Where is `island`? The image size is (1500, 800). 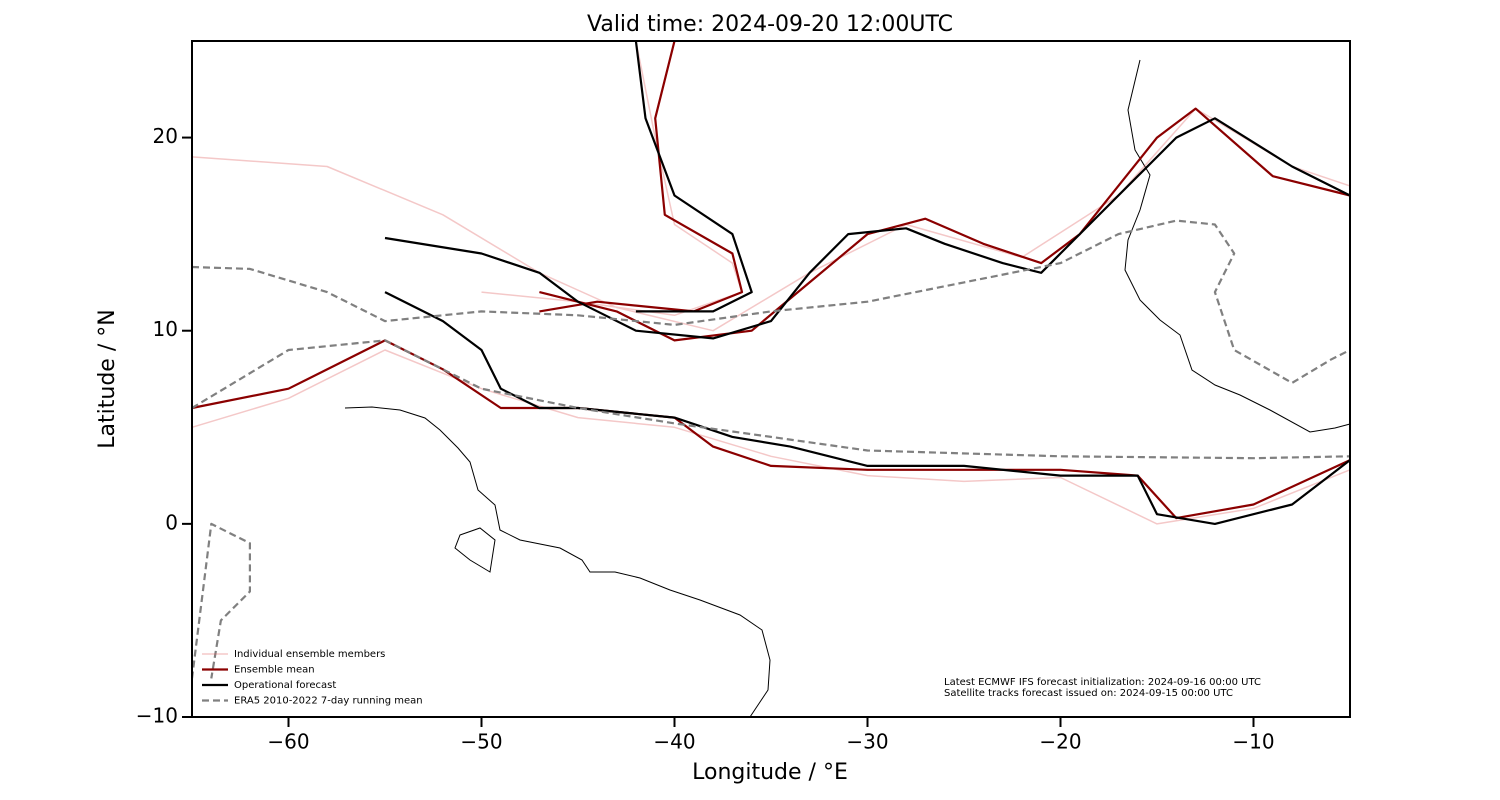
island is located at coordinates (475, 550).